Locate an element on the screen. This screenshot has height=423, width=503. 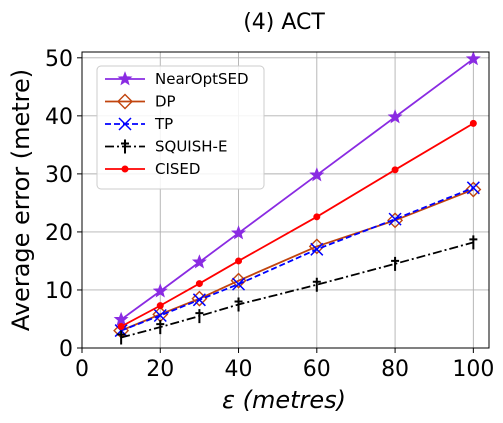
x-tick-label: 0 is located at coordinates (82, 369).